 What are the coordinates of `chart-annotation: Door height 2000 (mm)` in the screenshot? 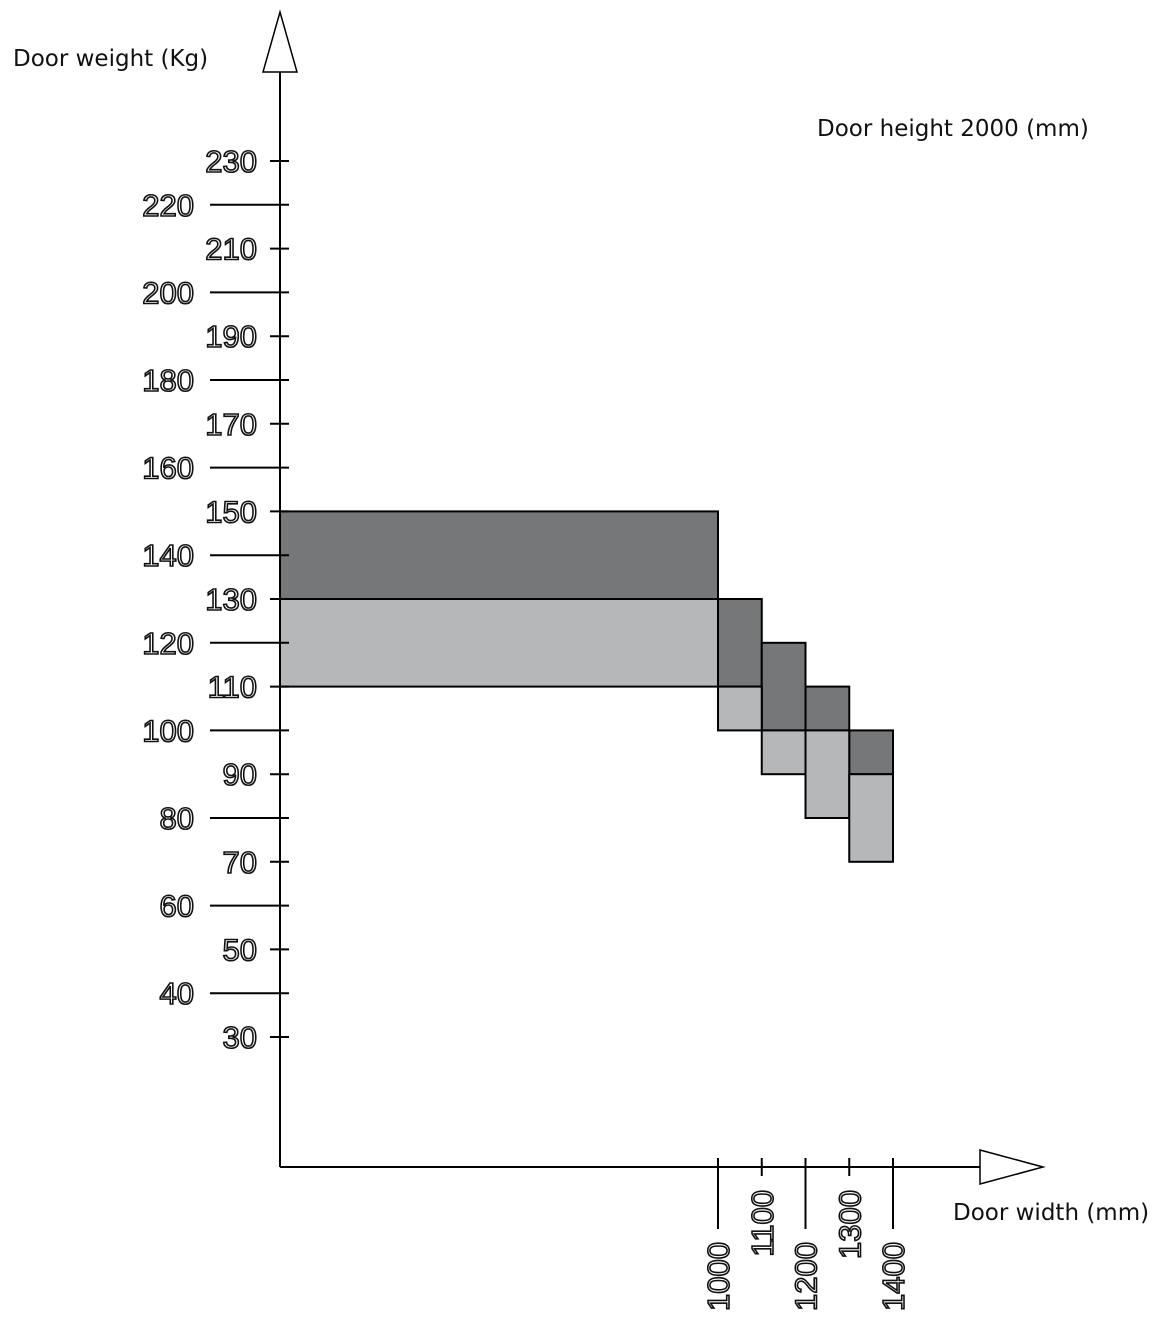 It's located at (953, 129).